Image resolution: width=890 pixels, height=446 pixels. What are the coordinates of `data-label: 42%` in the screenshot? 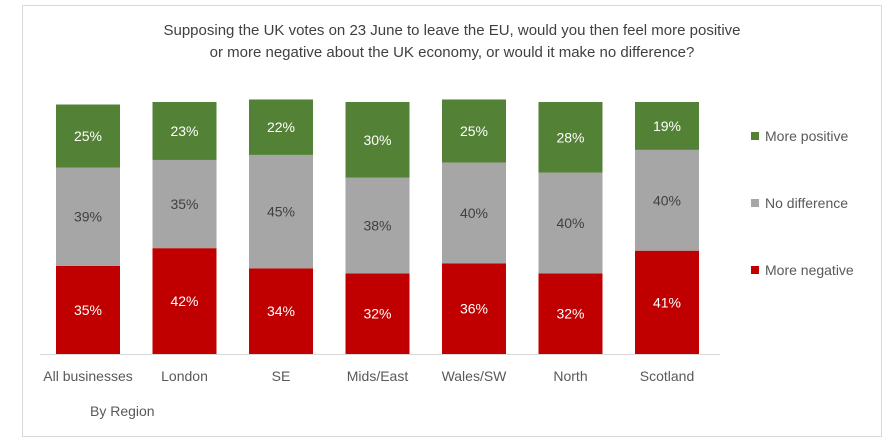 It's located at (184, 301).